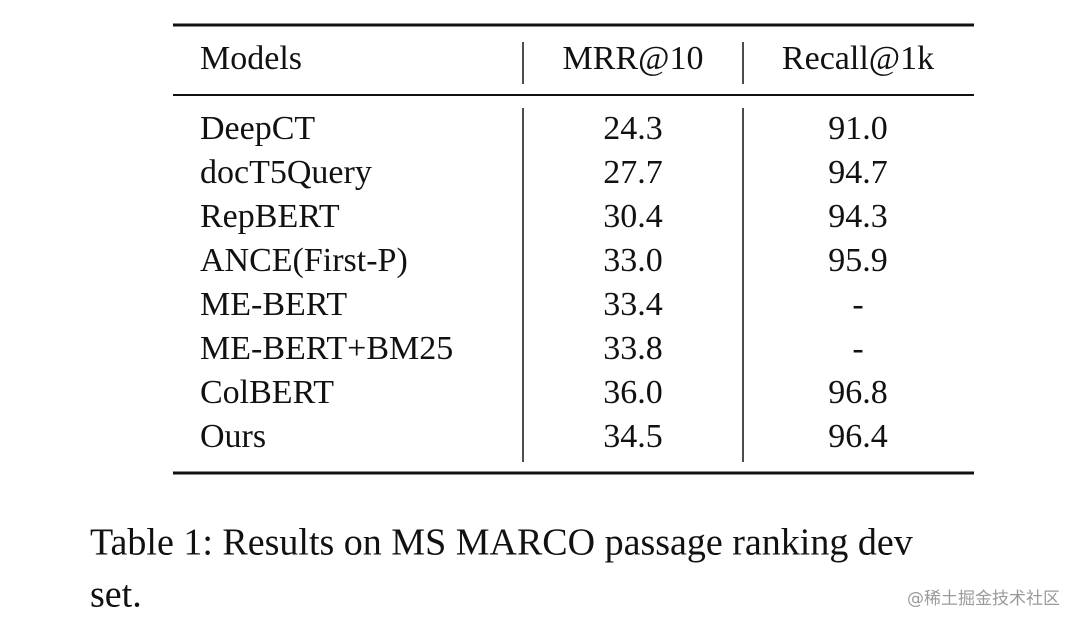 The width and height of the screenshot is (1080, 627). I want to click on score-cell: 96.8, so click(858, 392).